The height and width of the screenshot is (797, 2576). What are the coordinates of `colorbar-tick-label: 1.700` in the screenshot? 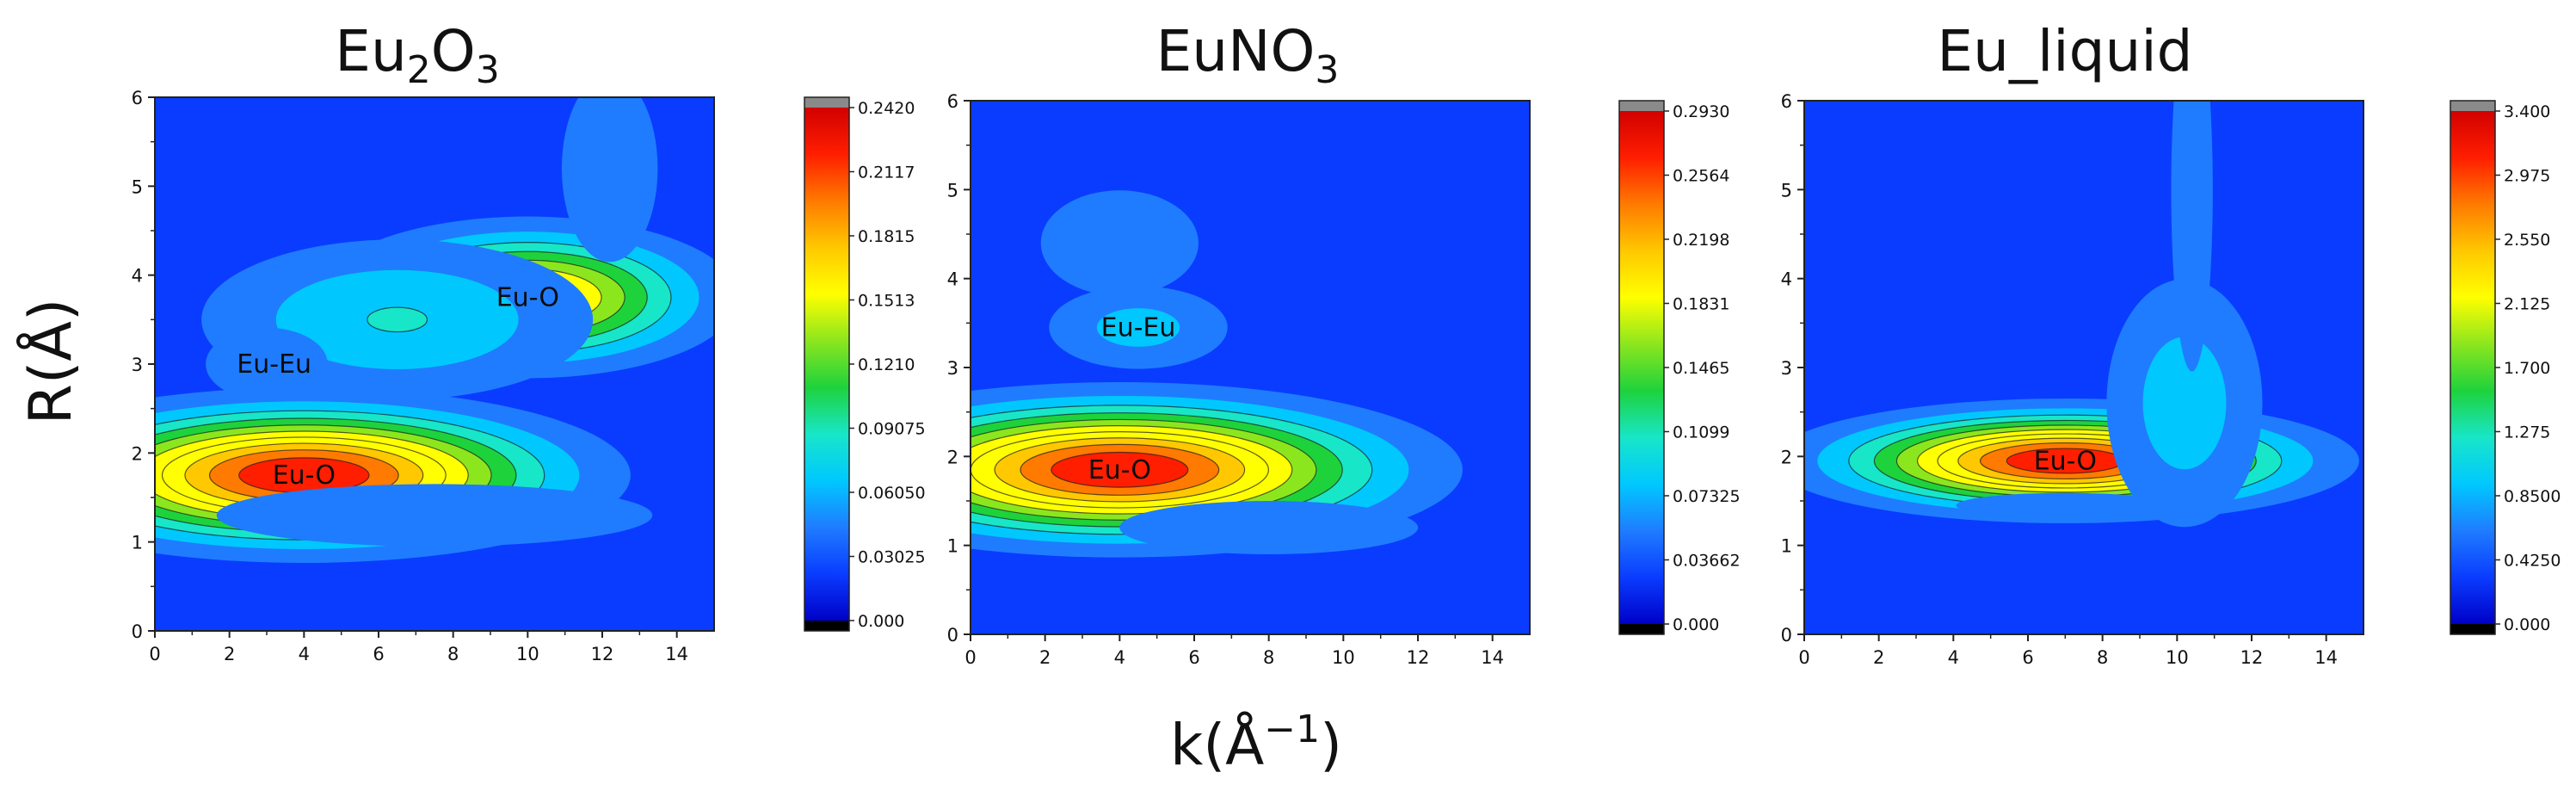 It's located at (2527, 368).